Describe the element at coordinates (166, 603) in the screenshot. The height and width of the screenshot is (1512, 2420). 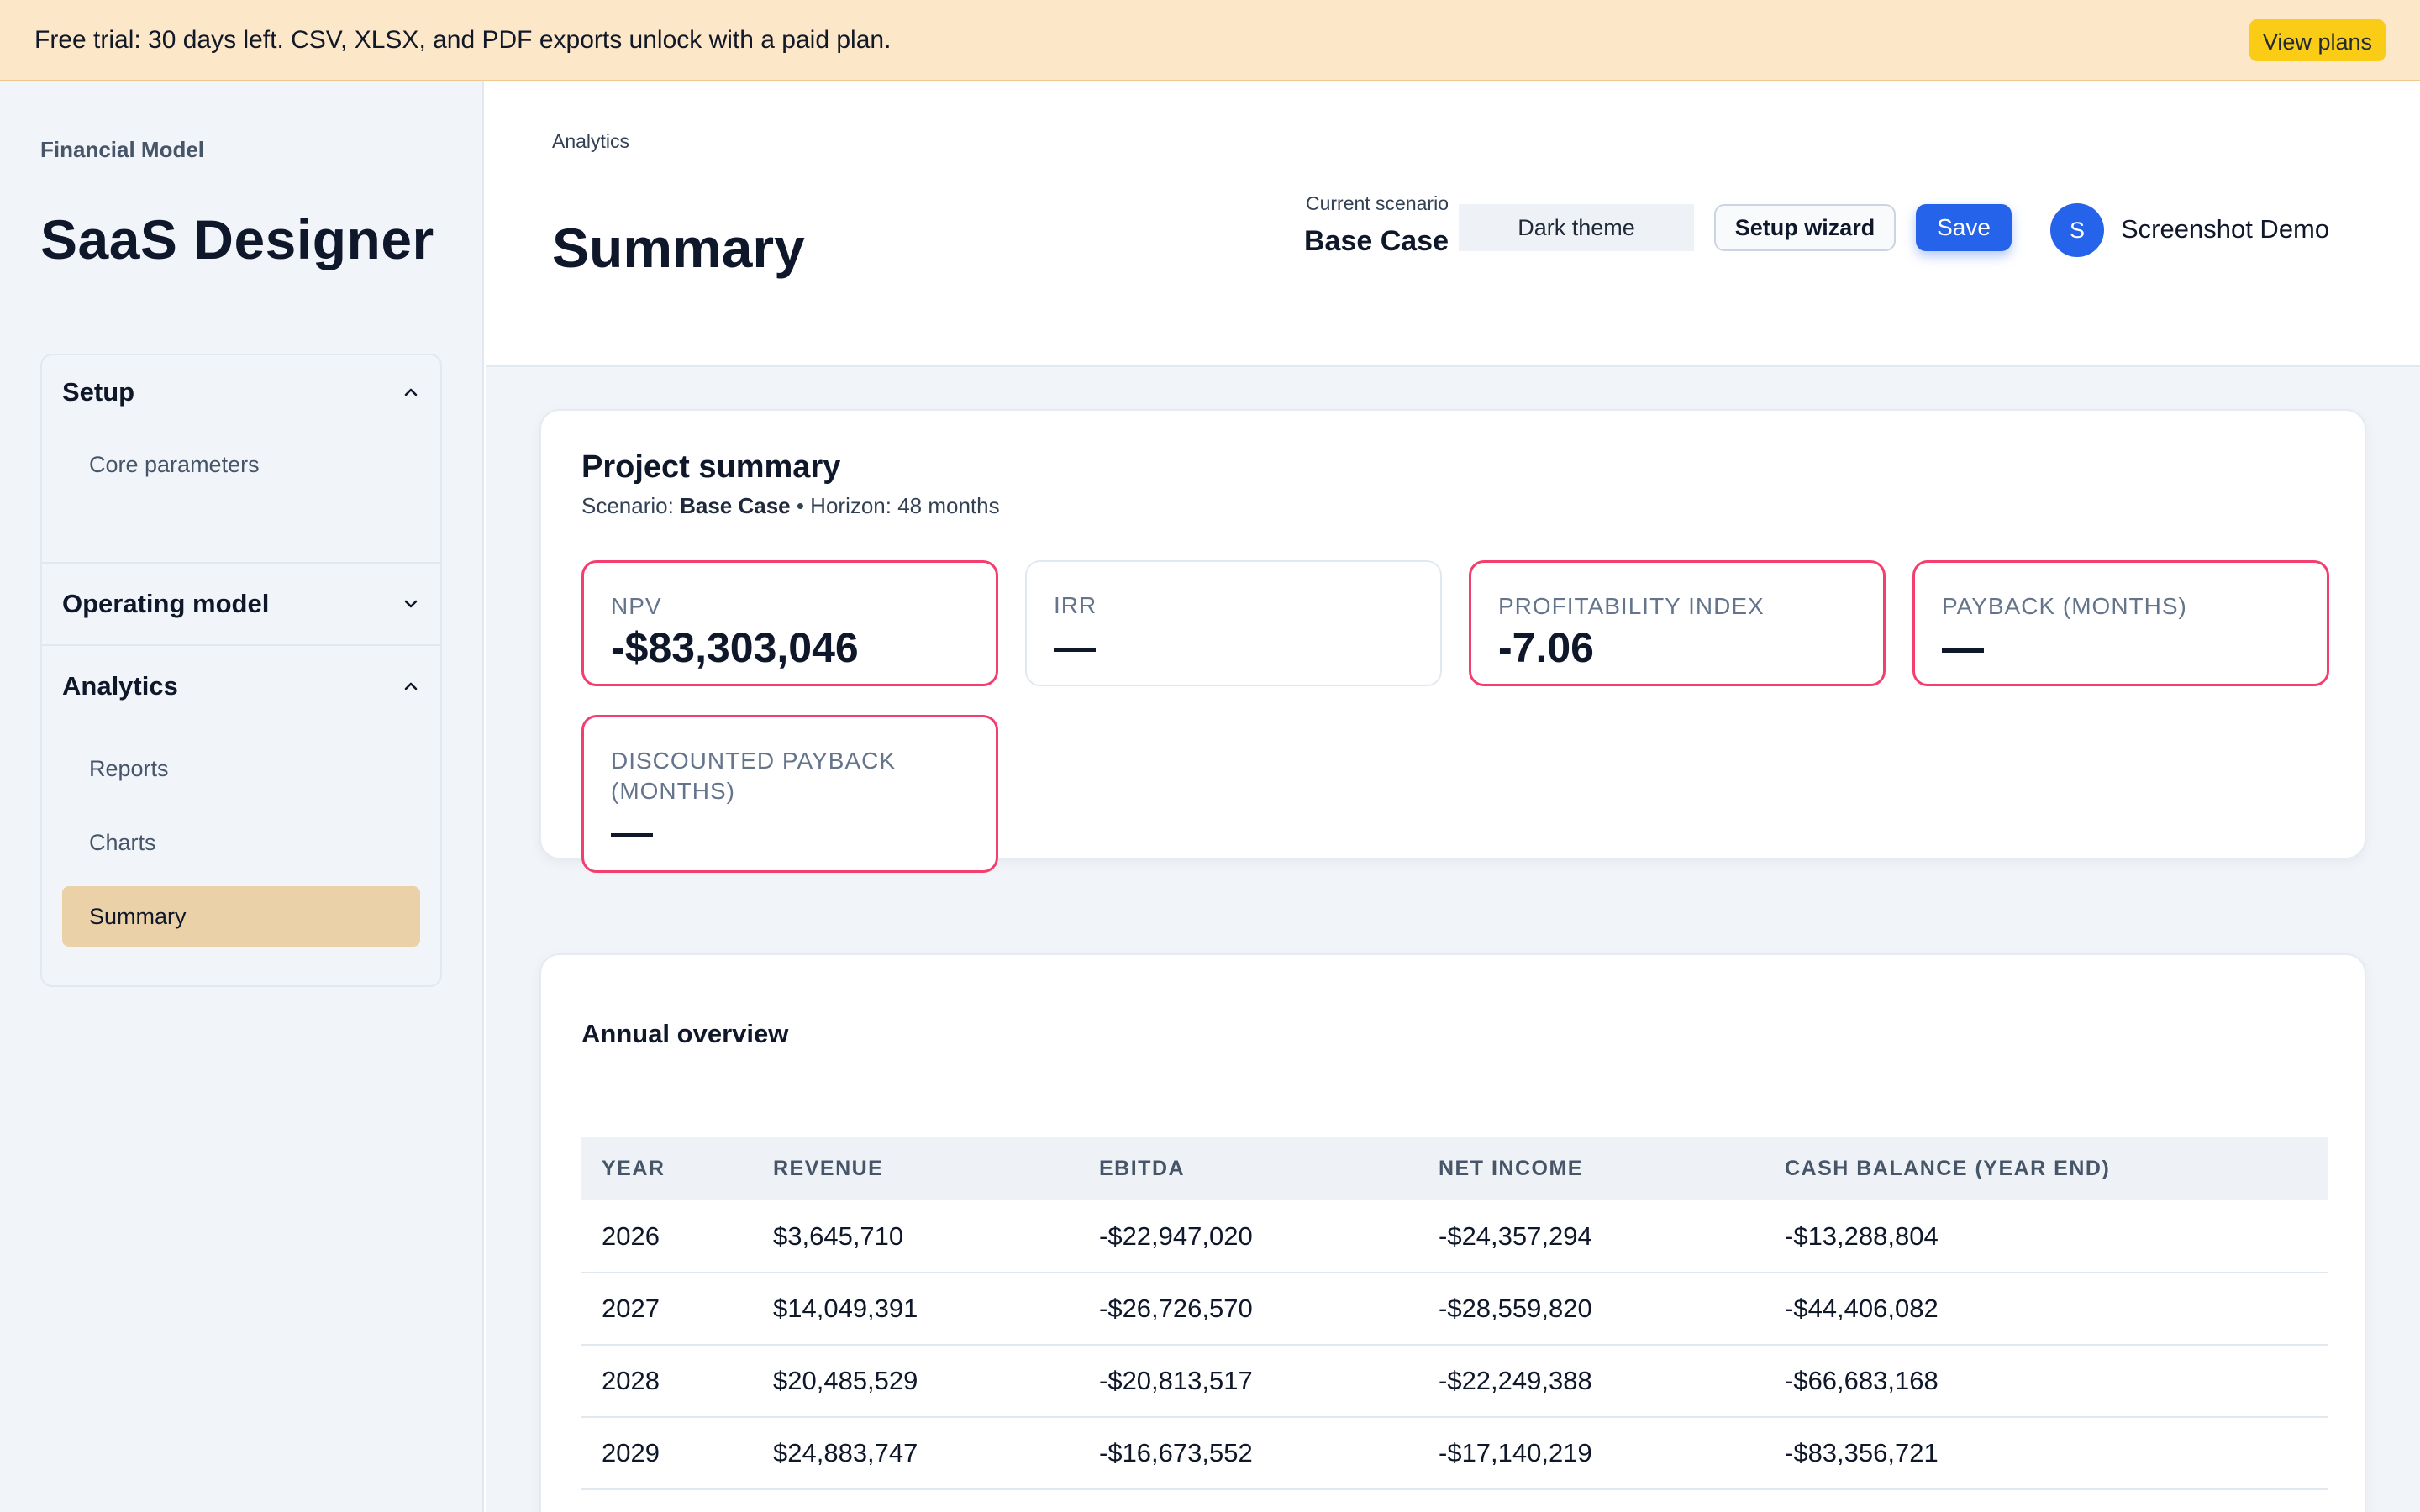
I see `nav-group-label: Operating model` at that location.